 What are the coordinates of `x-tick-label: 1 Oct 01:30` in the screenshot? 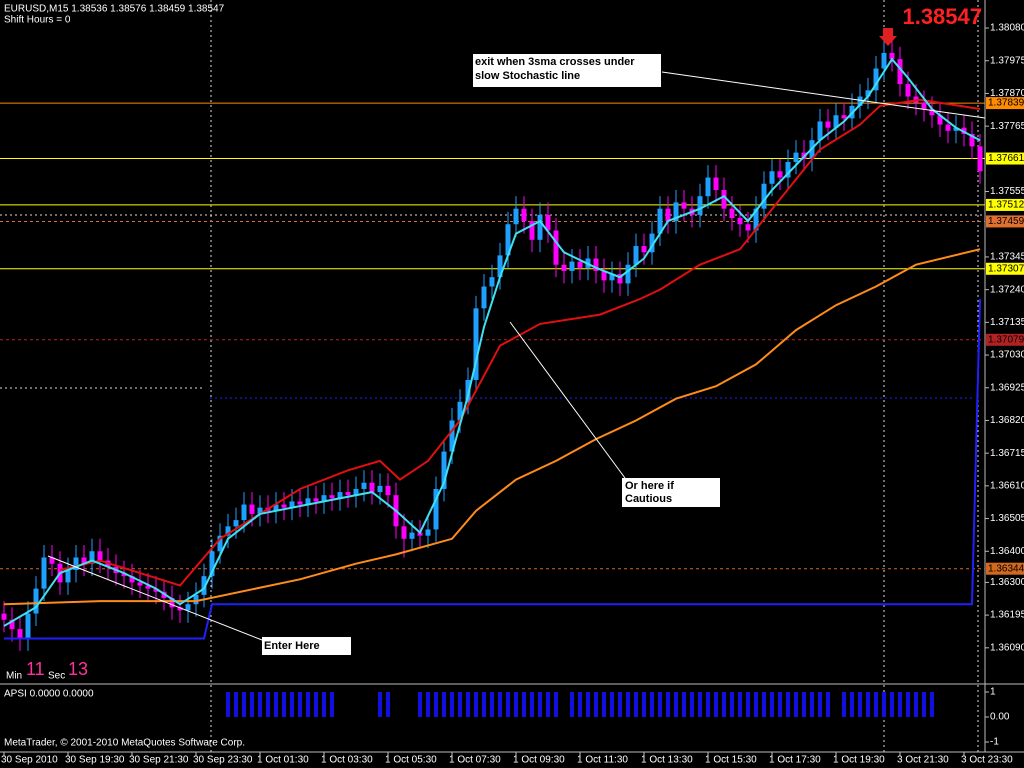 It's located at (283, 760).